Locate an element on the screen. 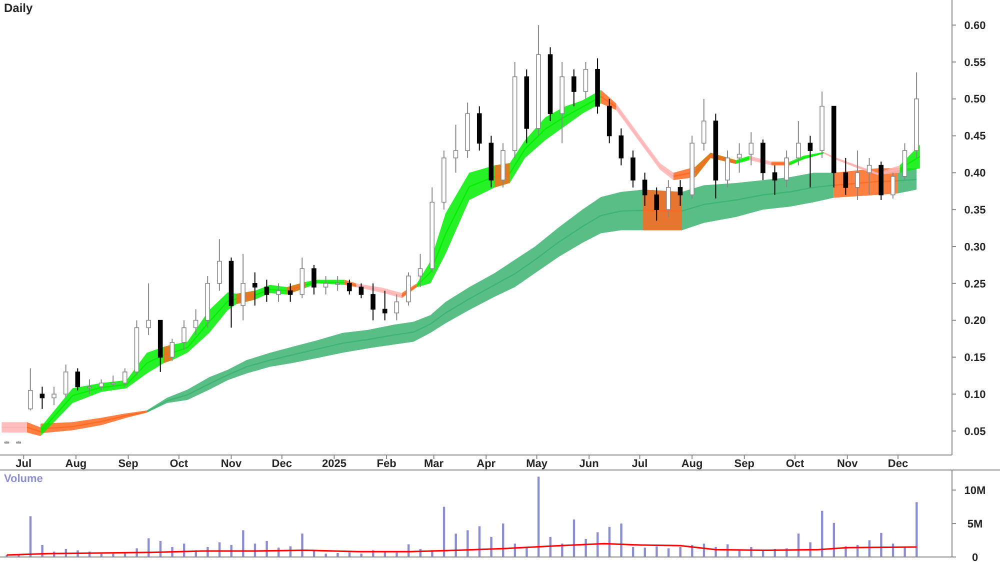 This screenshot has width=1000, height=562. x-tick-label: Jun is located at coordinates (589, 464).